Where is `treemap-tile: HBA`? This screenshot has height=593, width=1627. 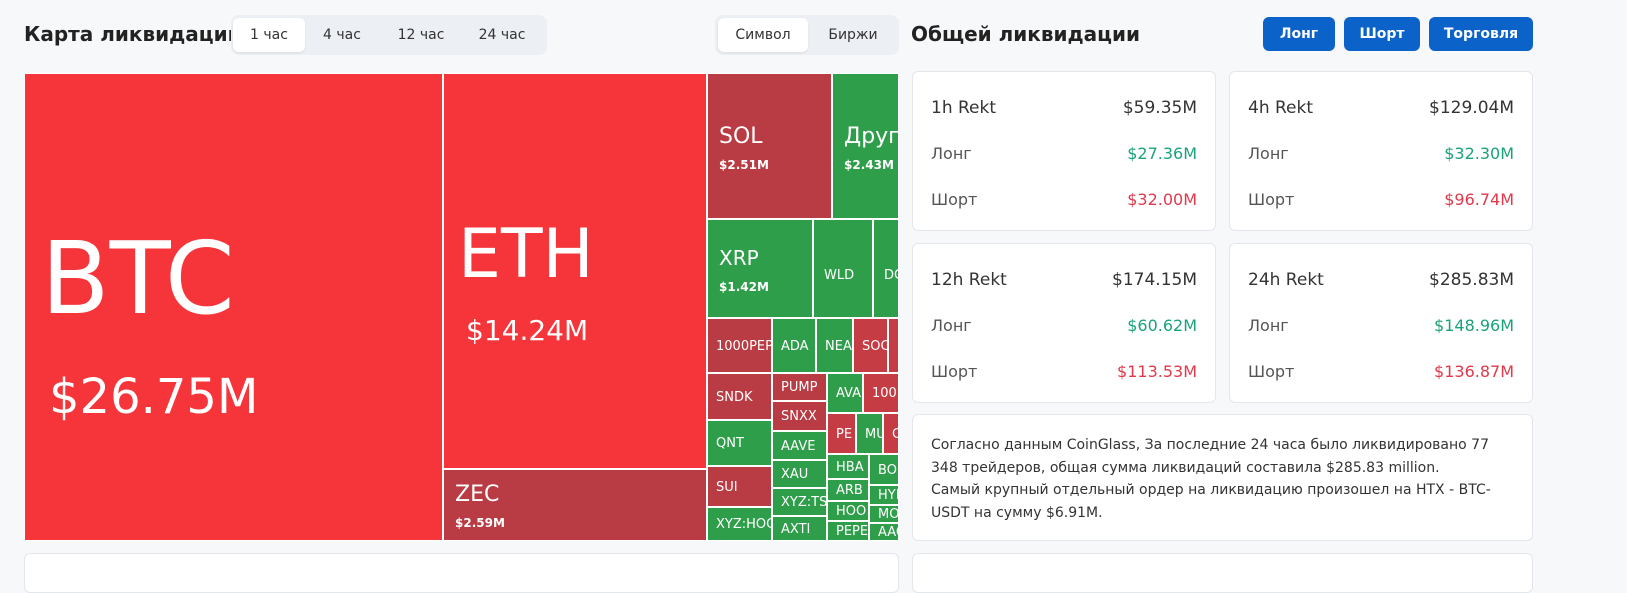 treemap-tile: HBA is located at coordinates (848, 466).